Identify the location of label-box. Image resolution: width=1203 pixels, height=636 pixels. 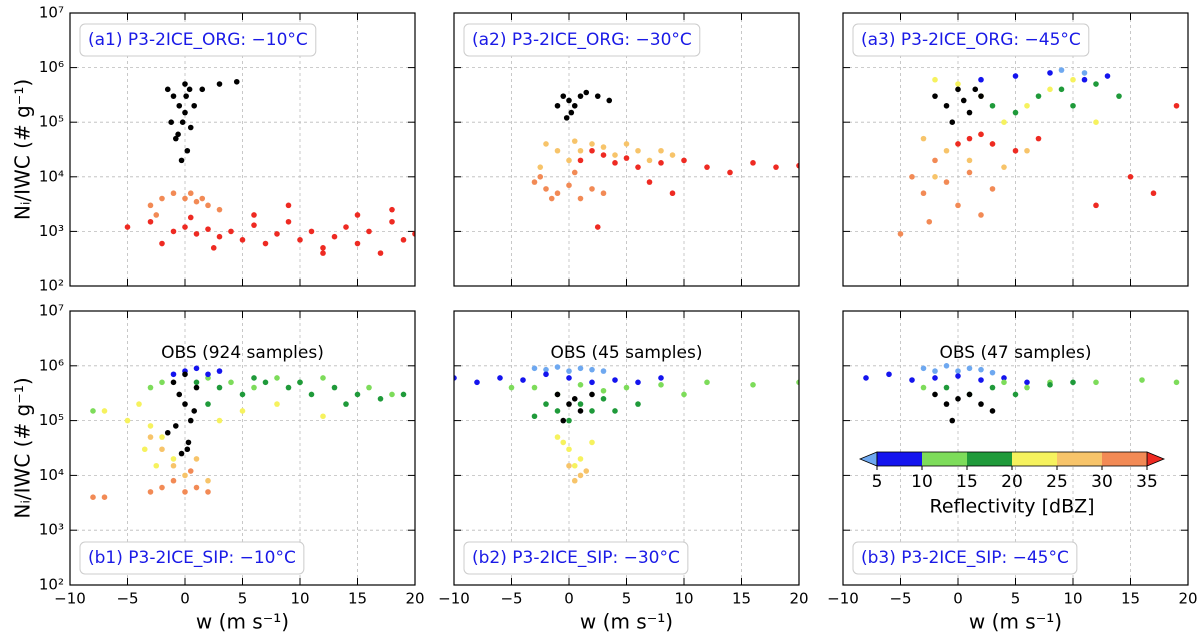
(971, 40).